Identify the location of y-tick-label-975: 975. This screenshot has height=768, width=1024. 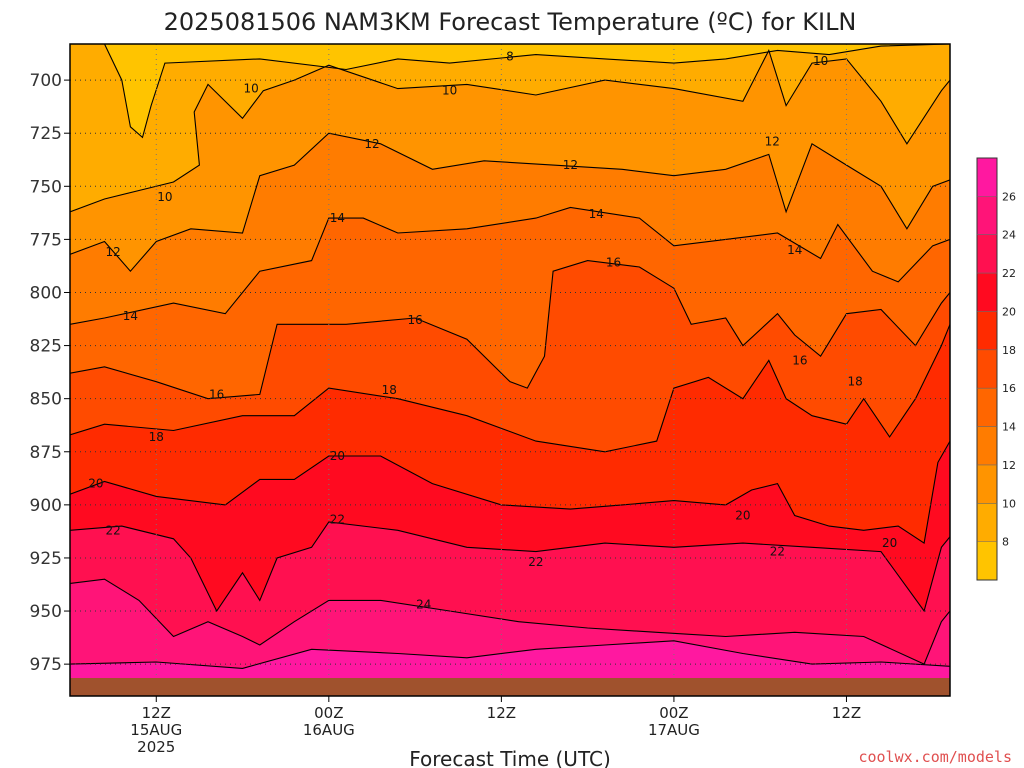
(46, 665).